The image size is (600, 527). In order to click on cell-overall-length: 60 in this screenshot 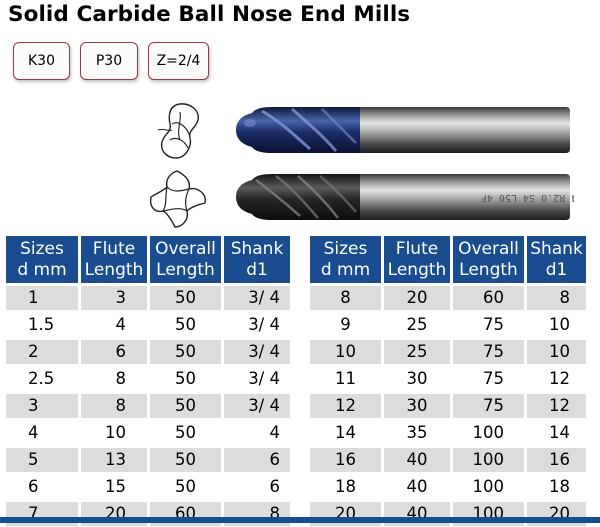, I will do `click(488, 296)`.